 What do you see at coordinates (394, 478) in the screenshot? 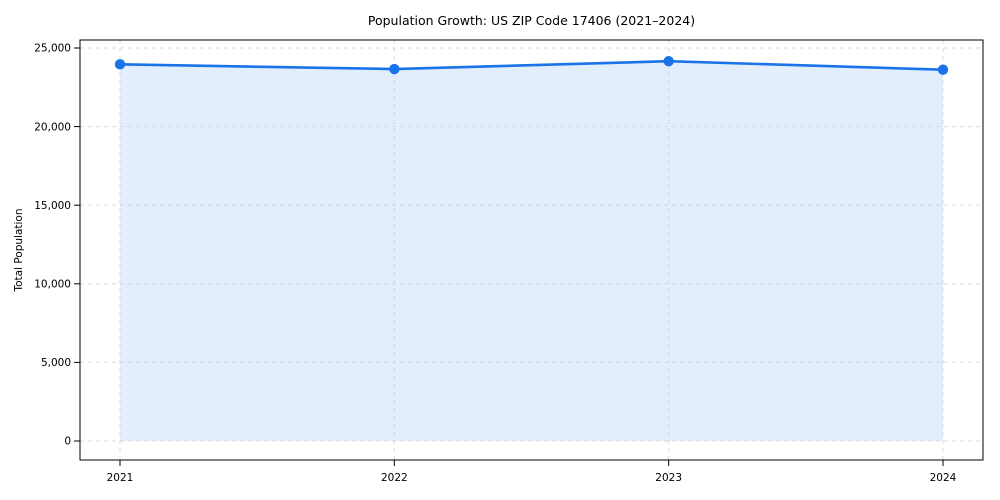
I see `x-tick-label: 2022` at bounding box center [394, 478].